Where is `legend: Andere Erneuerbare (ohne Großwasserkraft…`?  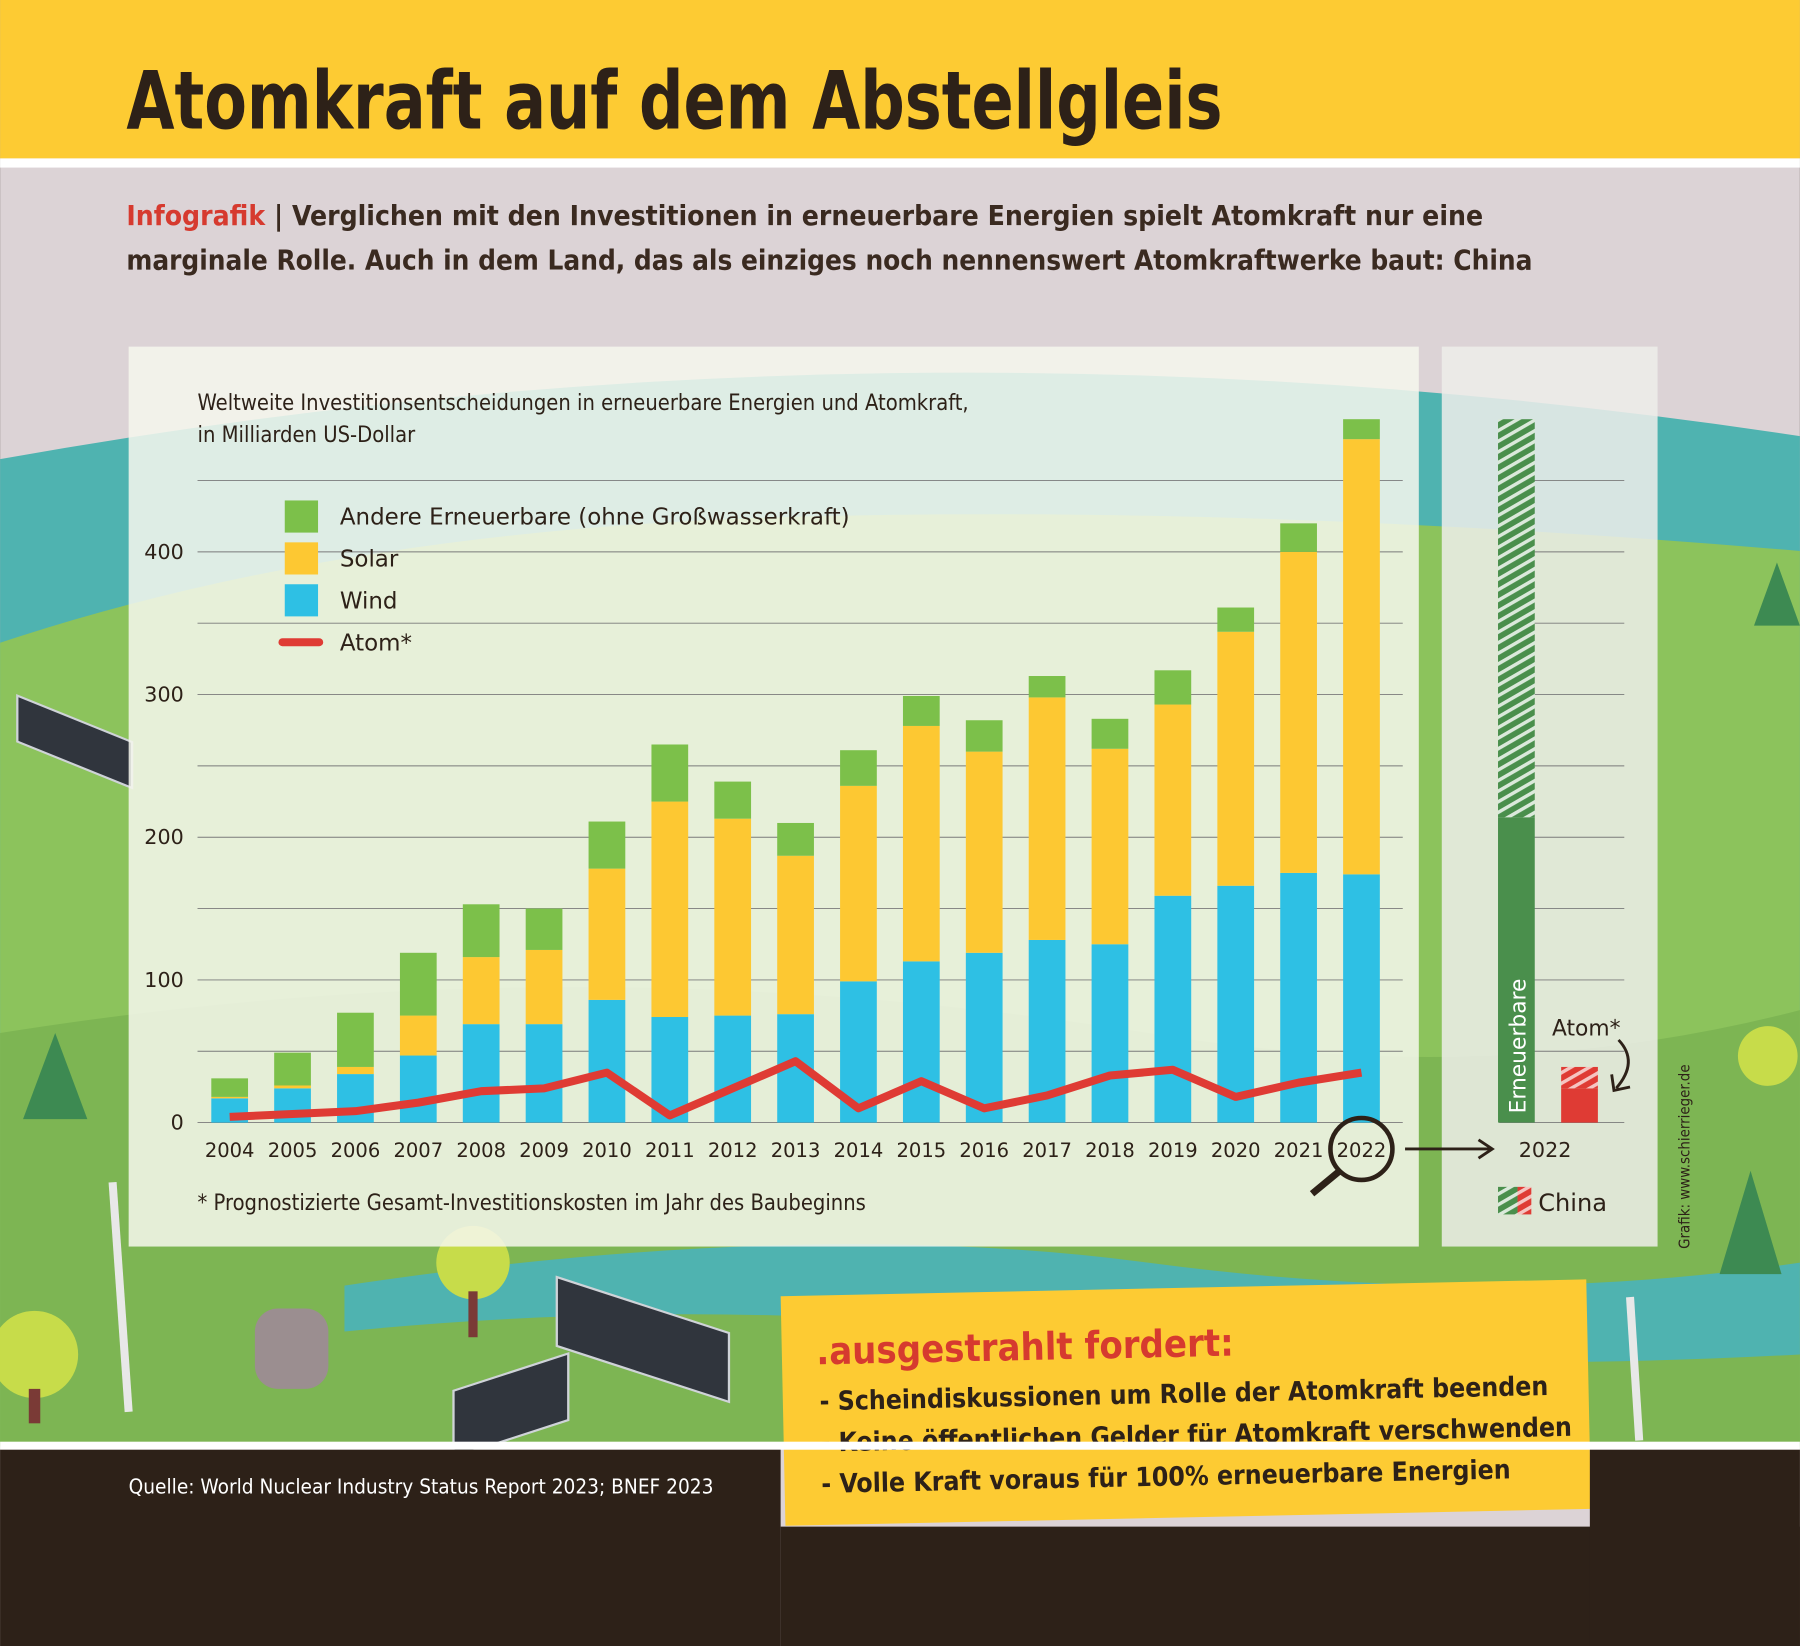 legend: Andere Erneuerbare (ohne Großwasserkraft… is located at coordinates (564, 578).